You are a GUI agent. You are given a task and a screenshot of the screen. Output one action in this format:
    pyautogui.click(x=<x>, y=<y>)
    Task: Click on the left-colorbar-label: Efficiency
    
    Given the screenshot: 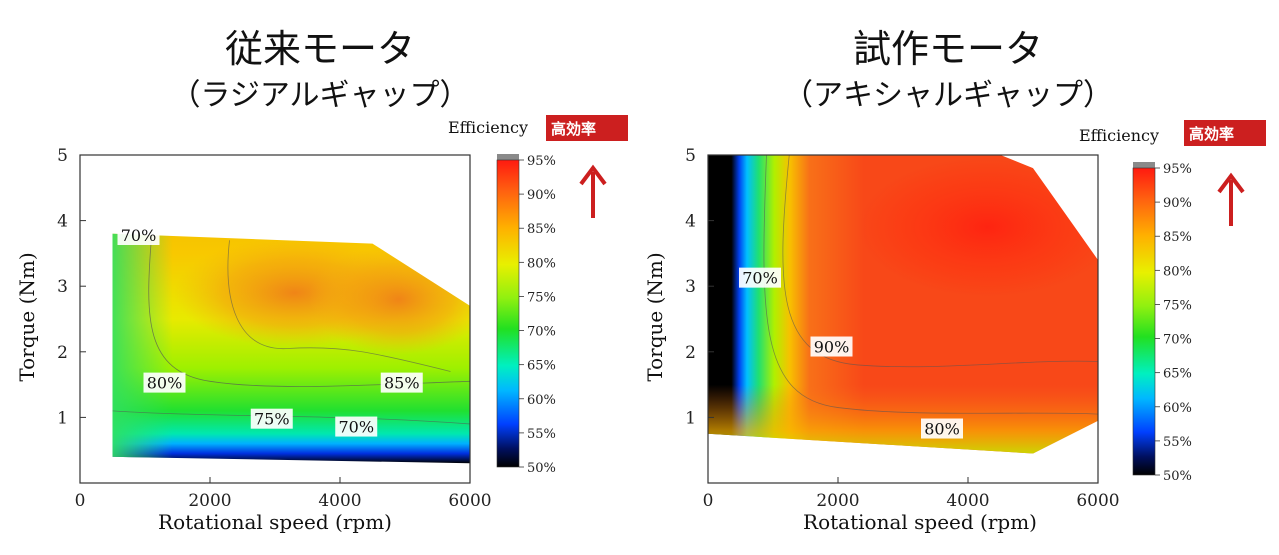 What is the action you would take?
    pyautogui.click(x=488, y=127)
    